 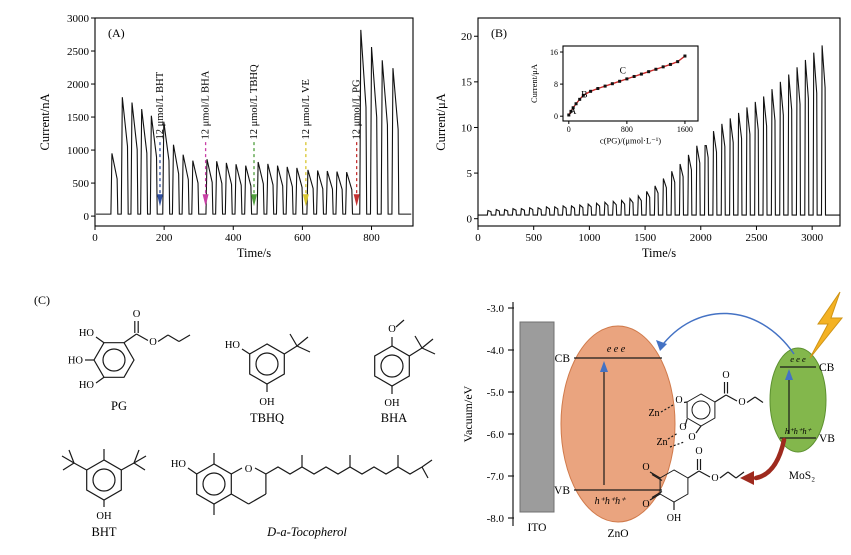 I want to click on mos2-holes: h⁺h⁺h⁺, so click(x=799, y=431).